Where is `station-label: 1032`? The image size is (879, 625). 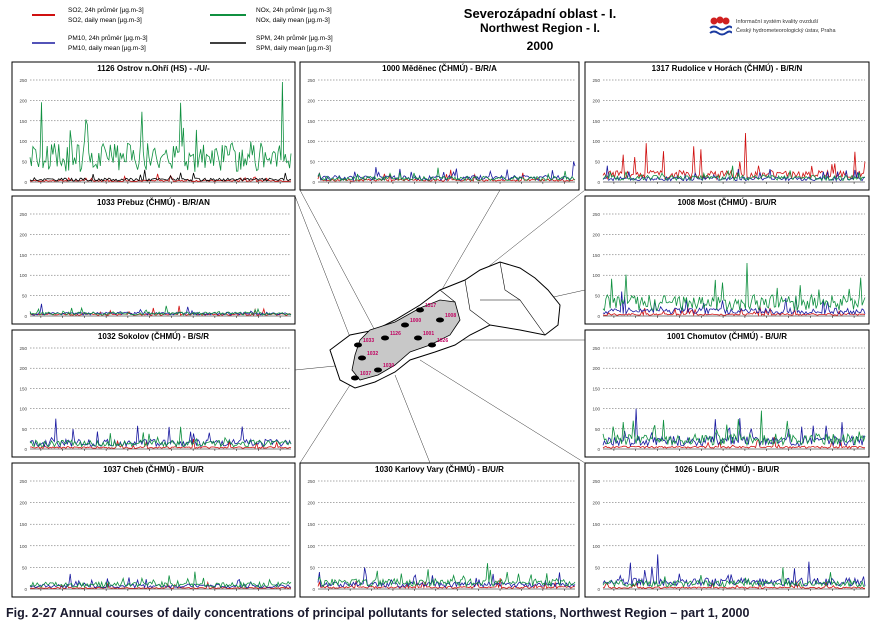
station-label: 1032 is located at coordinates (372, 354).